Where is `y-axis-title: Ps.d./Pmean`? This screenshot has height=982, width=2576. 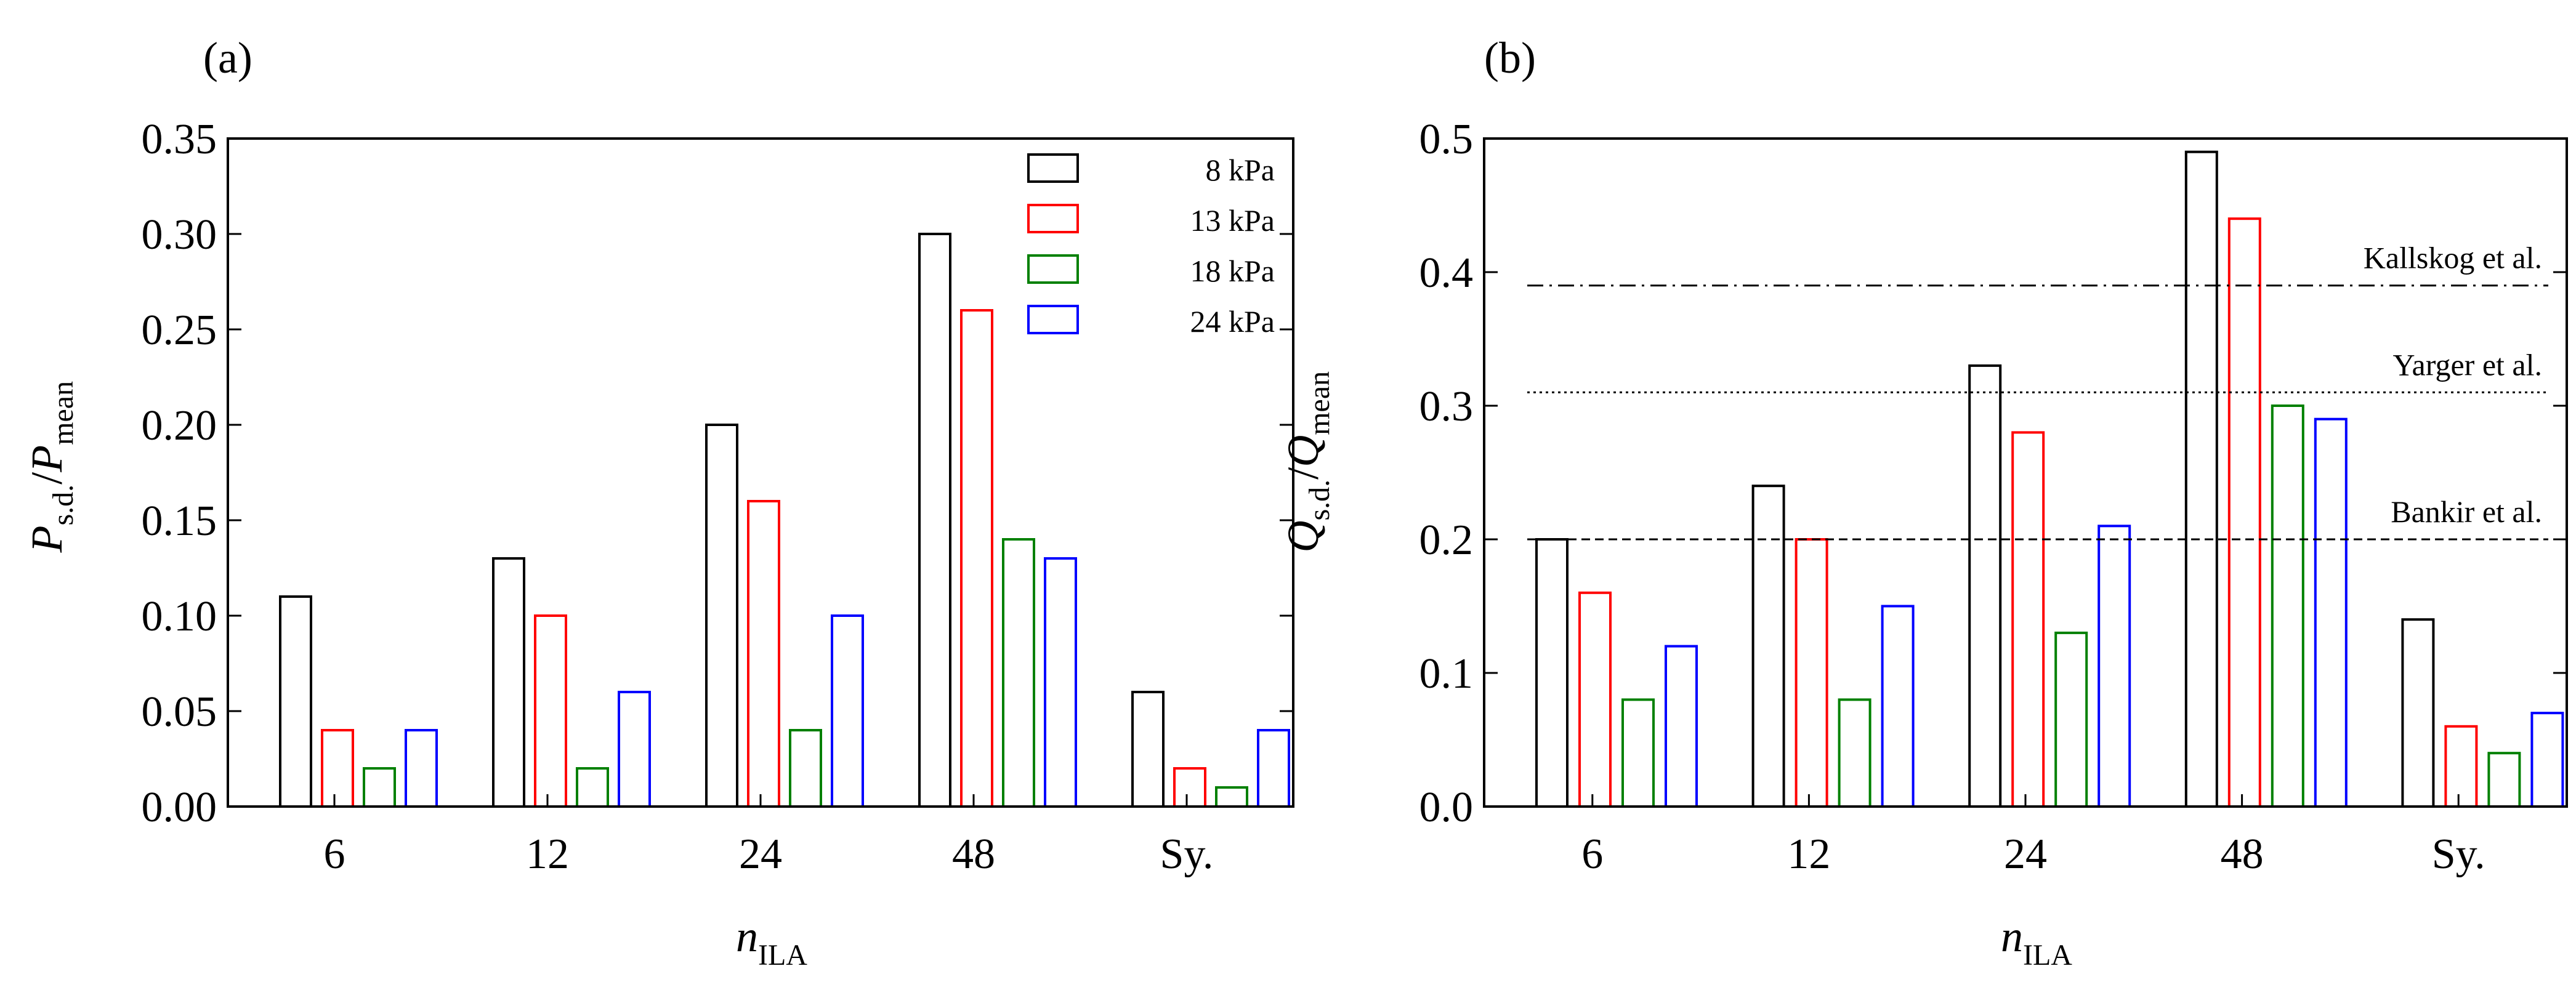
y-axis-title: Ps.d./Pmean is located at coordinates (50, 467).